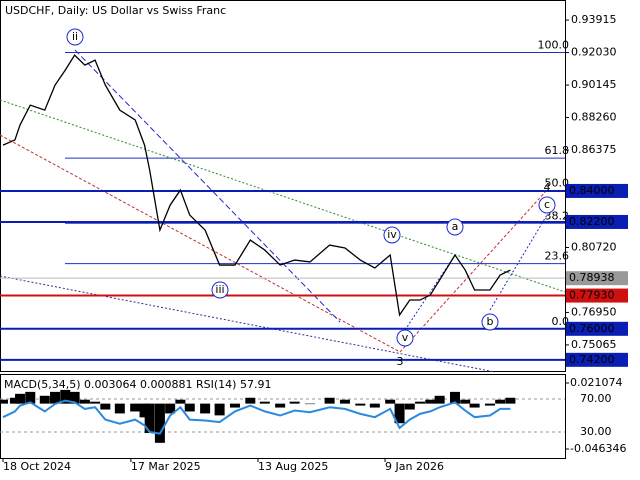 The image size is (640, 480). I want to click on current-price-box, so click(597, 278).